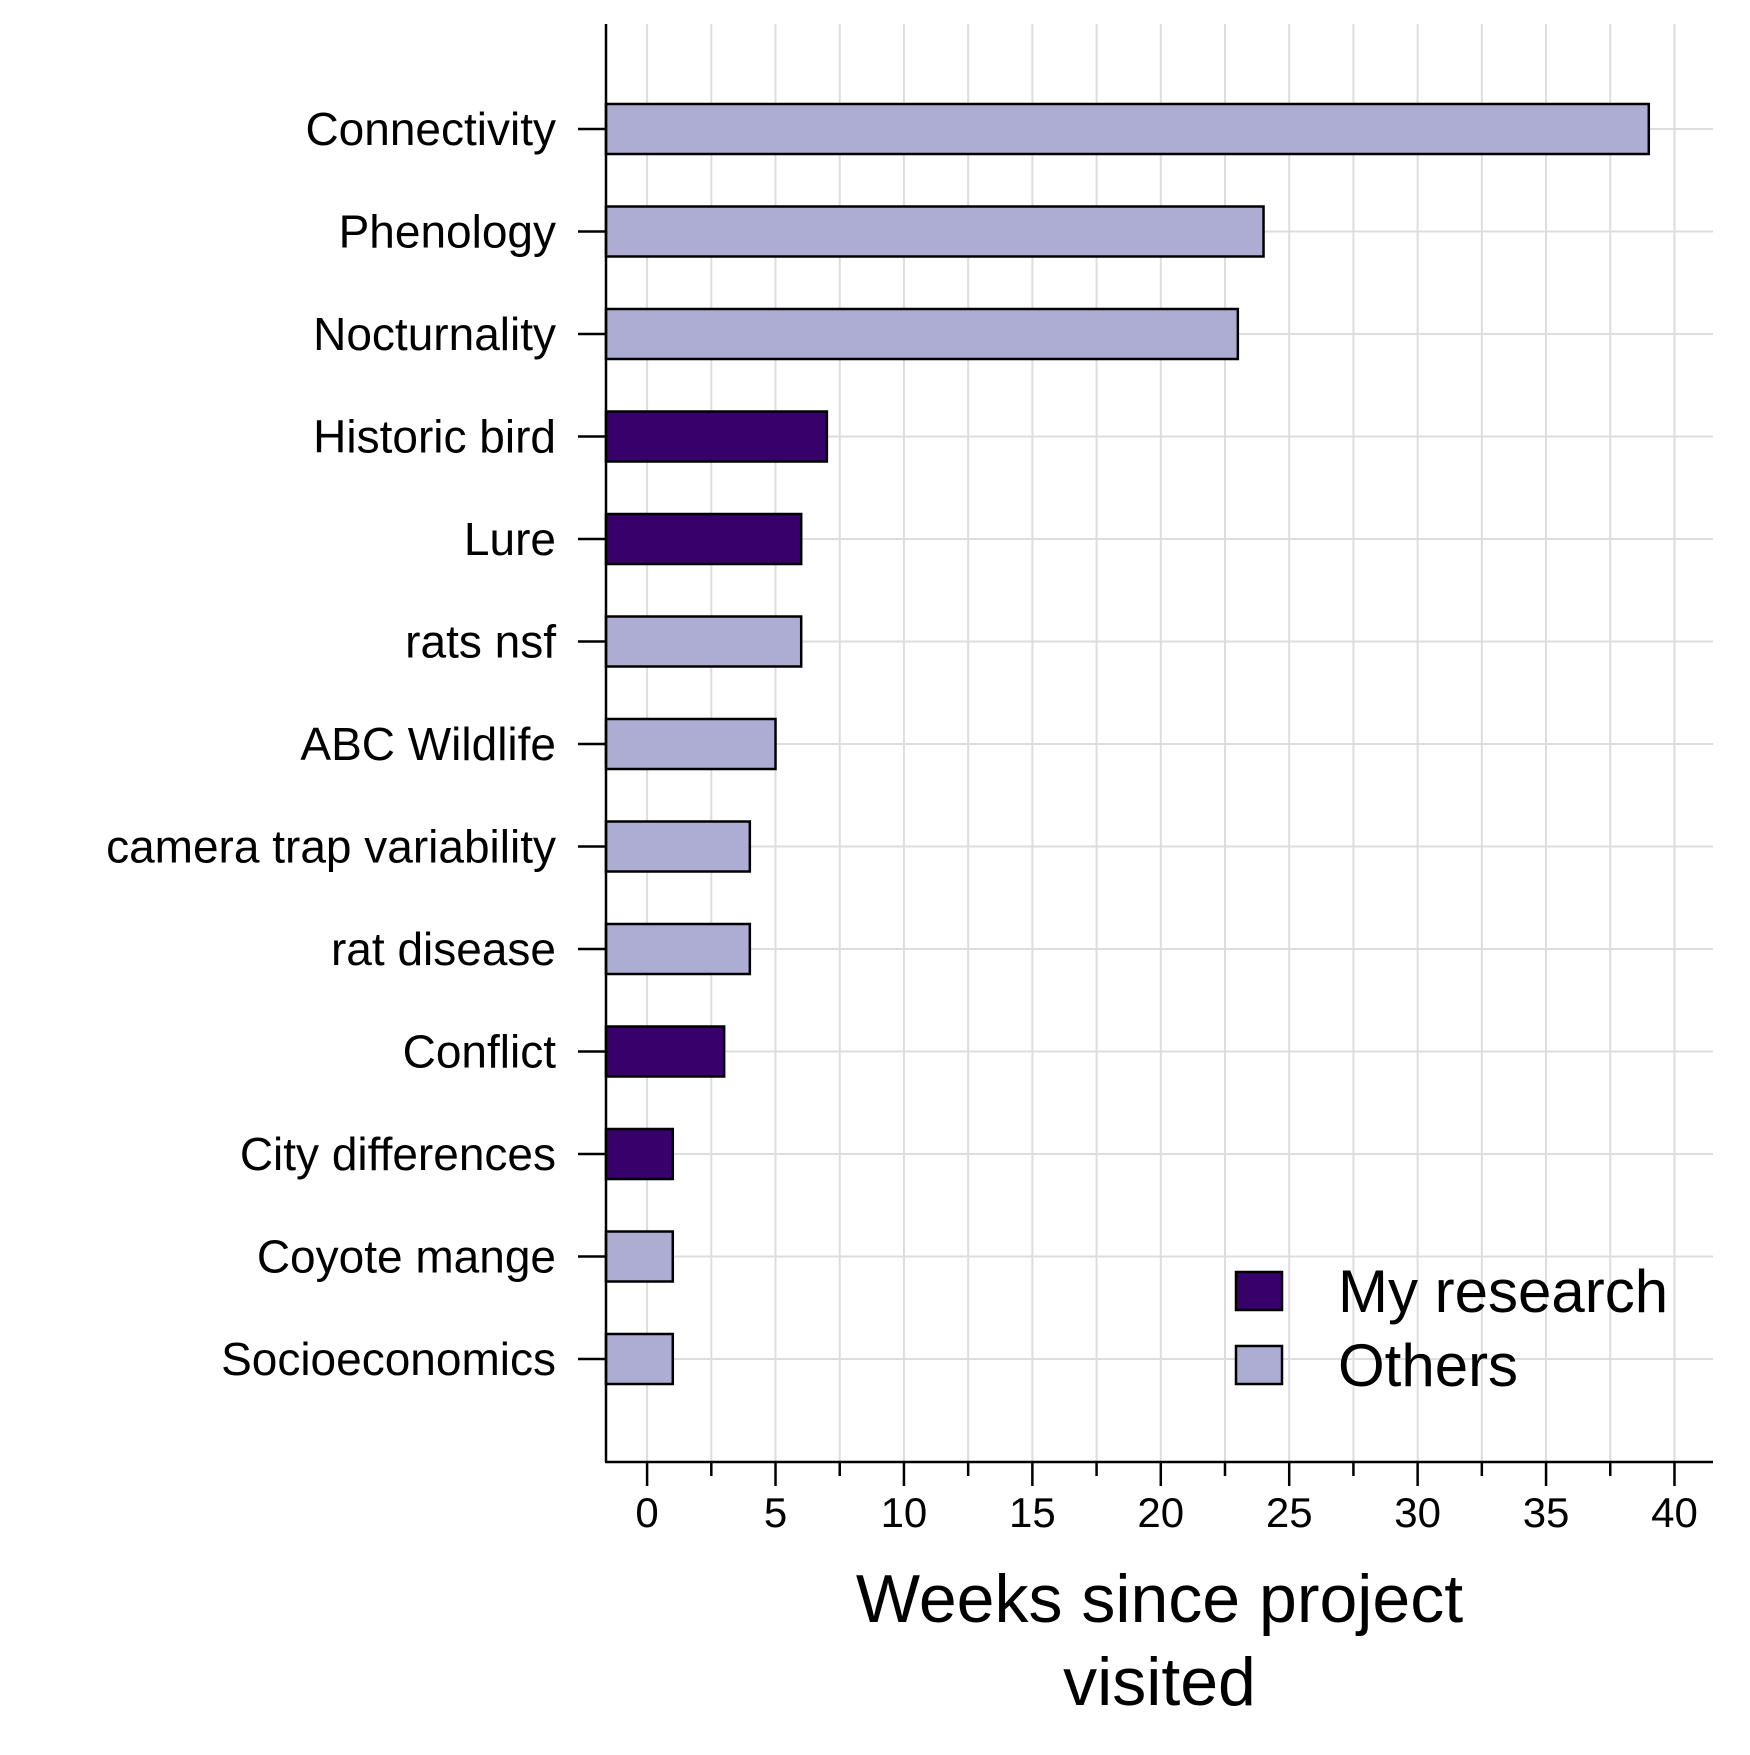 The image size is (1750, 1755). What do you see at coordinates (1428, 1365) in the screenshot?
I see `legend-label: Others` at bounding box center [1428, 1365].